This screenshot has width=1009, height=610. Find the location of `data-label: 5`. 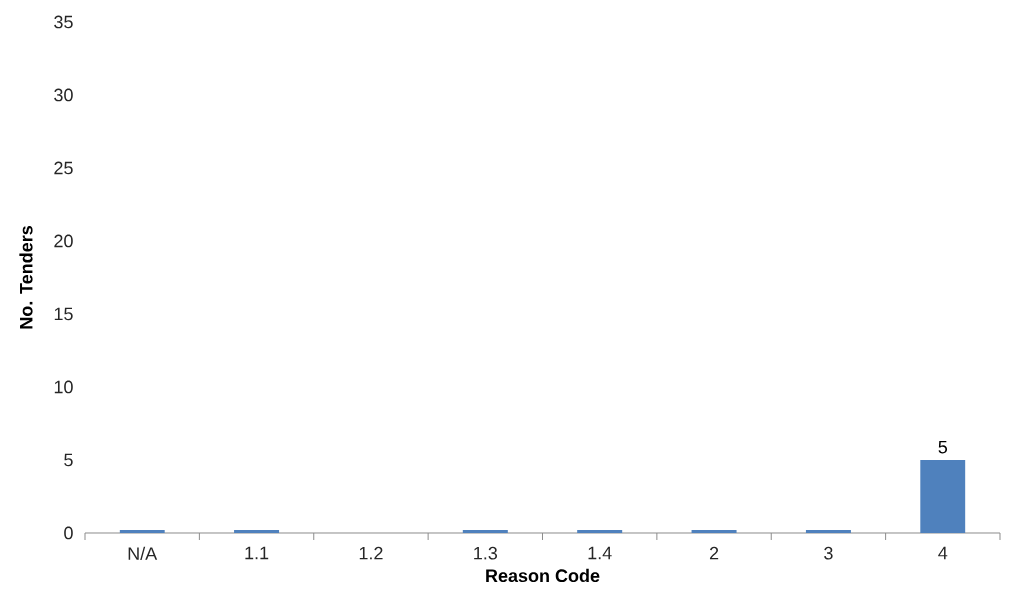

data-label: 5 is located at coordinates (943, 447).